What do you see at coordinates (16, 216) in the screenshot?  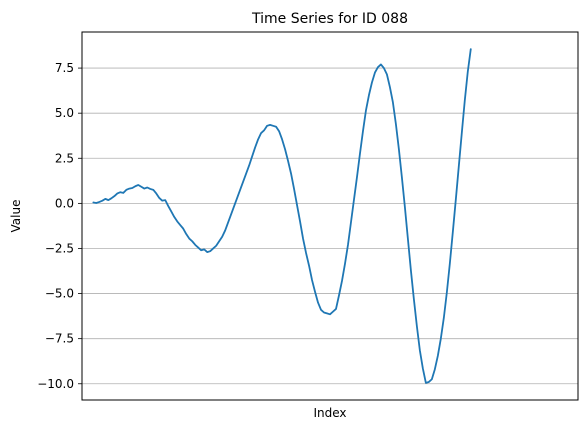 I see `y-axis-label: Value` at bounding box center [16, 216].